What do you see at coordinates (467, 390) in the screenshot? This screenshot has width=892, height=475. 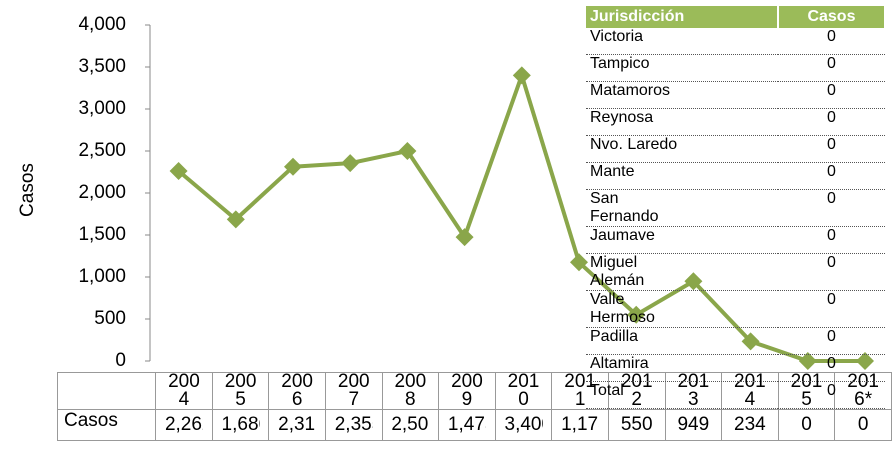 I see `x-tick-label: 2009` at bounding box center [467, 390].